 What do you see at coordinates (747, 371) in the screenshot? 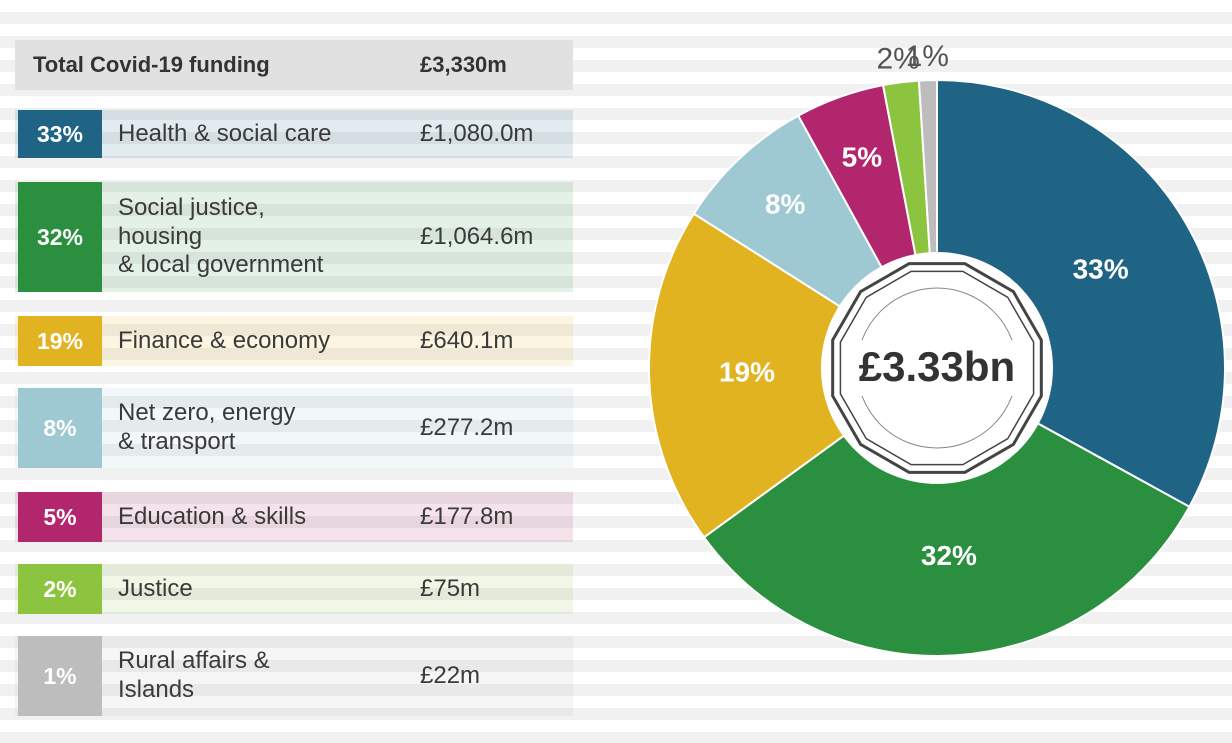
I see `slice-label: 19%` at bounding box center [747, 371].